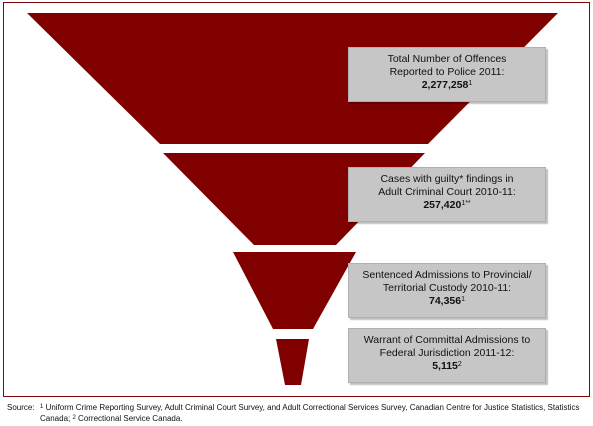 This screenshot has width=593, height=426. I want to click on source-label: Source:, so click(21, 407).